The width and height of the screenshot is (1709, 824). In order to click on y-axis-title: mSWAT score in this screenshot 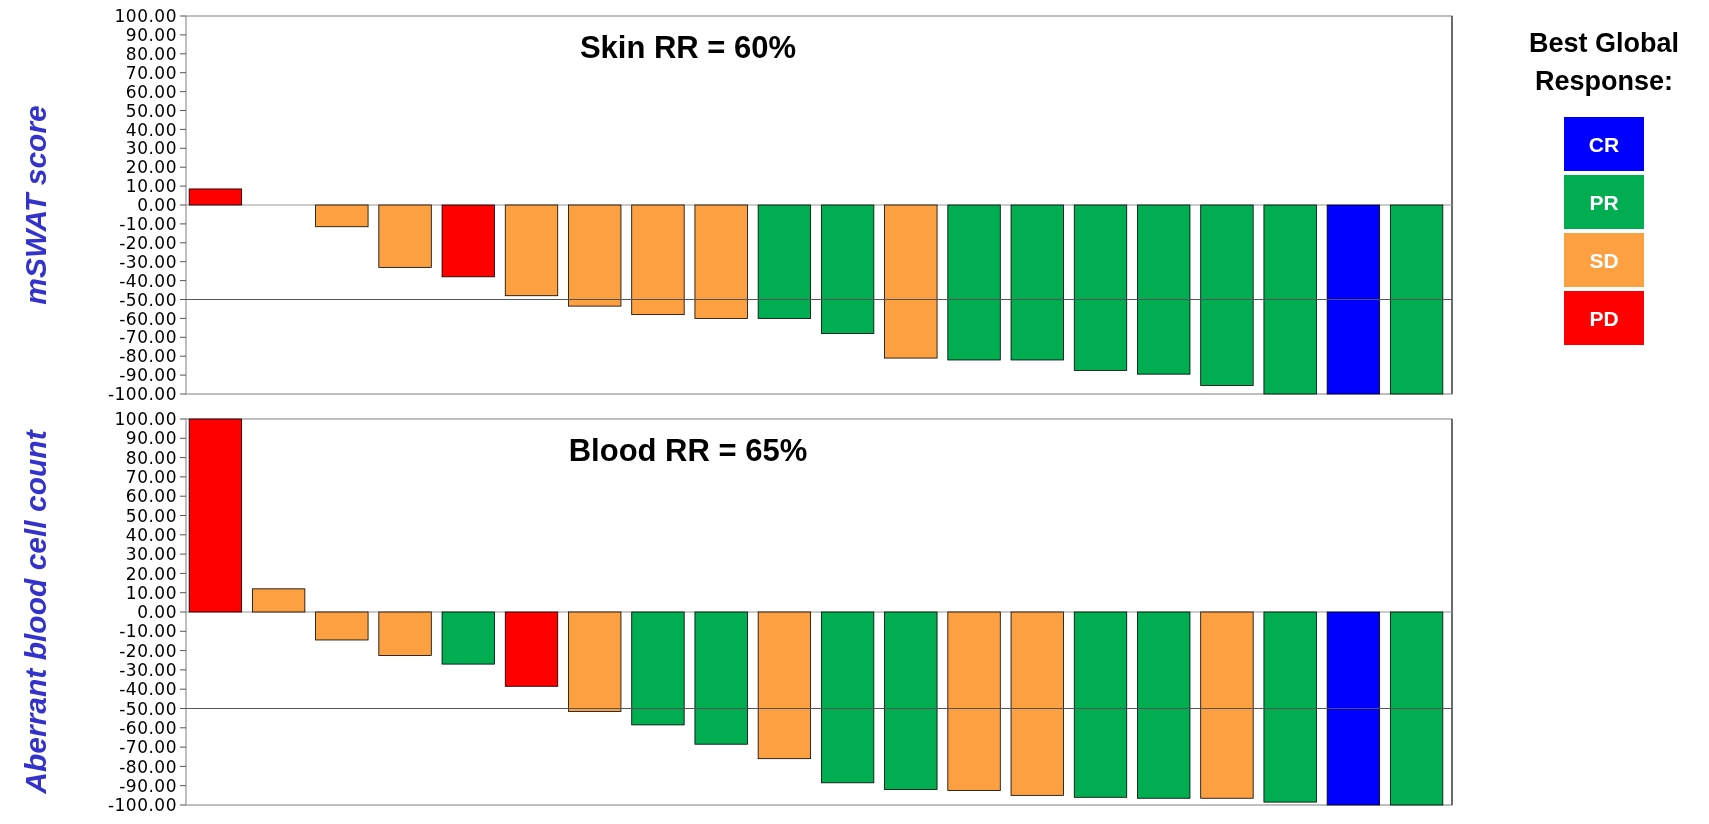, I will do `click(35, 205)`.